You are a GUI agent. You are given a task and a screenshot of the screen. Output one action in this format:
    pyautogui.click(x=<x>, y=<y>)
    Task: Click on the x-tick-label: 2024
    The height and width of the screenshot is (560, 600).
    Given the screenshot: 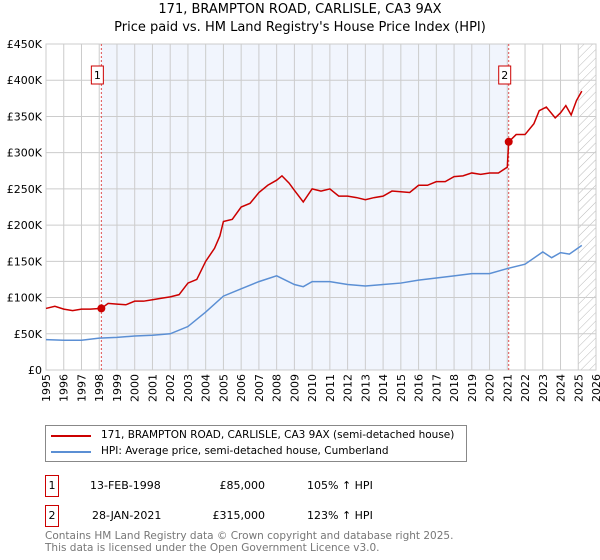 What is the action you would take?
    pyautogui.click(x=561, y=388)
    